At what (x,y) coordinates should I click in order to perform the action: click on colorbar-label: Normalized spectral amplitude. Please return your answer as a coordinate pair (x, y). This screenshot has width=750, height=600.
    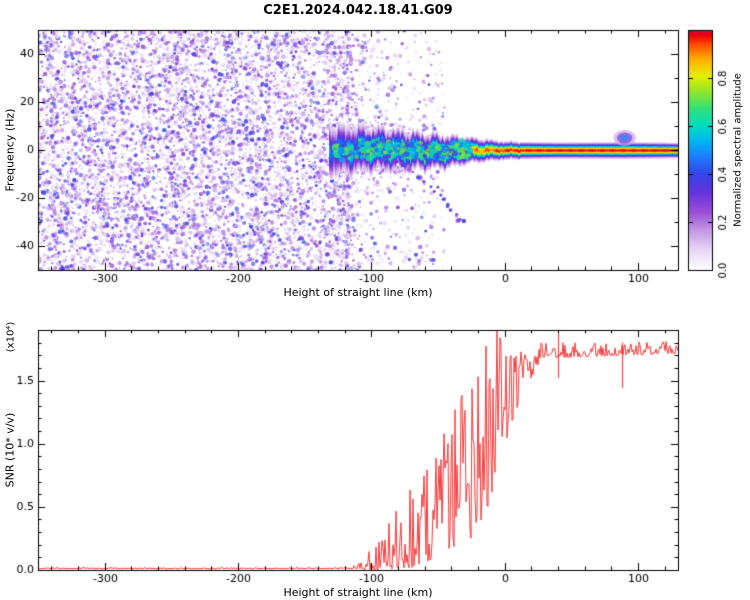
    Looking at the image, I should click on (738, 150).